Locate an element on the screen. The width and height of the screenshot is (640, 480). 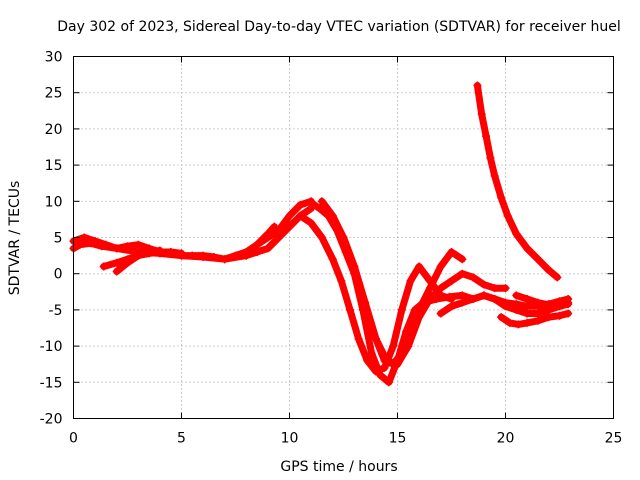
y-tick-label: -10 is located at coordinates (51, 347).